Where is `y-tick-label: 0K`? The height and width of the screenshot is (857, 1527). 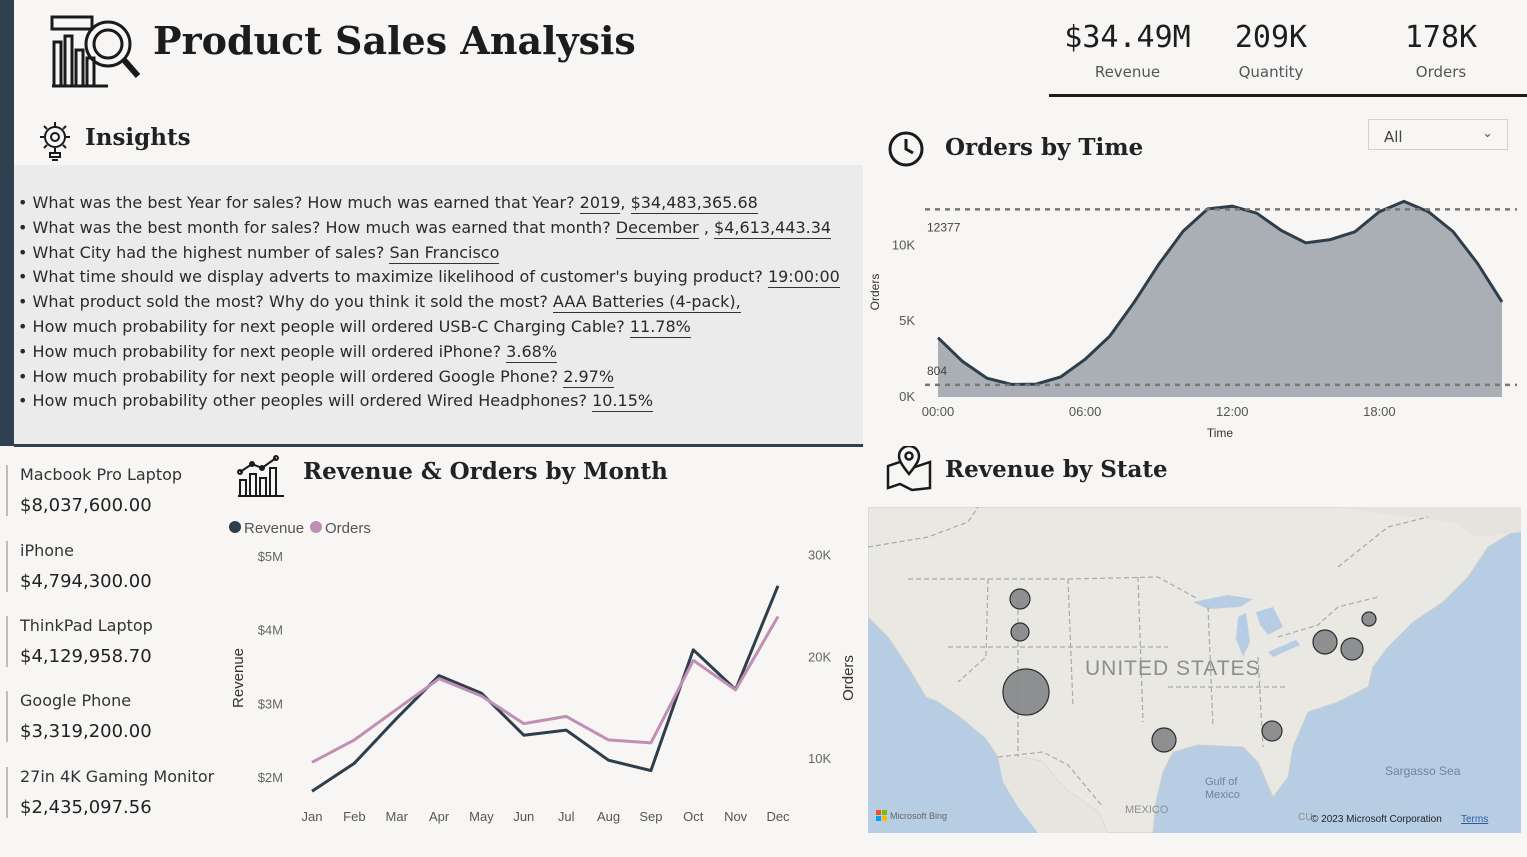
y-tick-label: 0K is located at coordinates (907, 396).